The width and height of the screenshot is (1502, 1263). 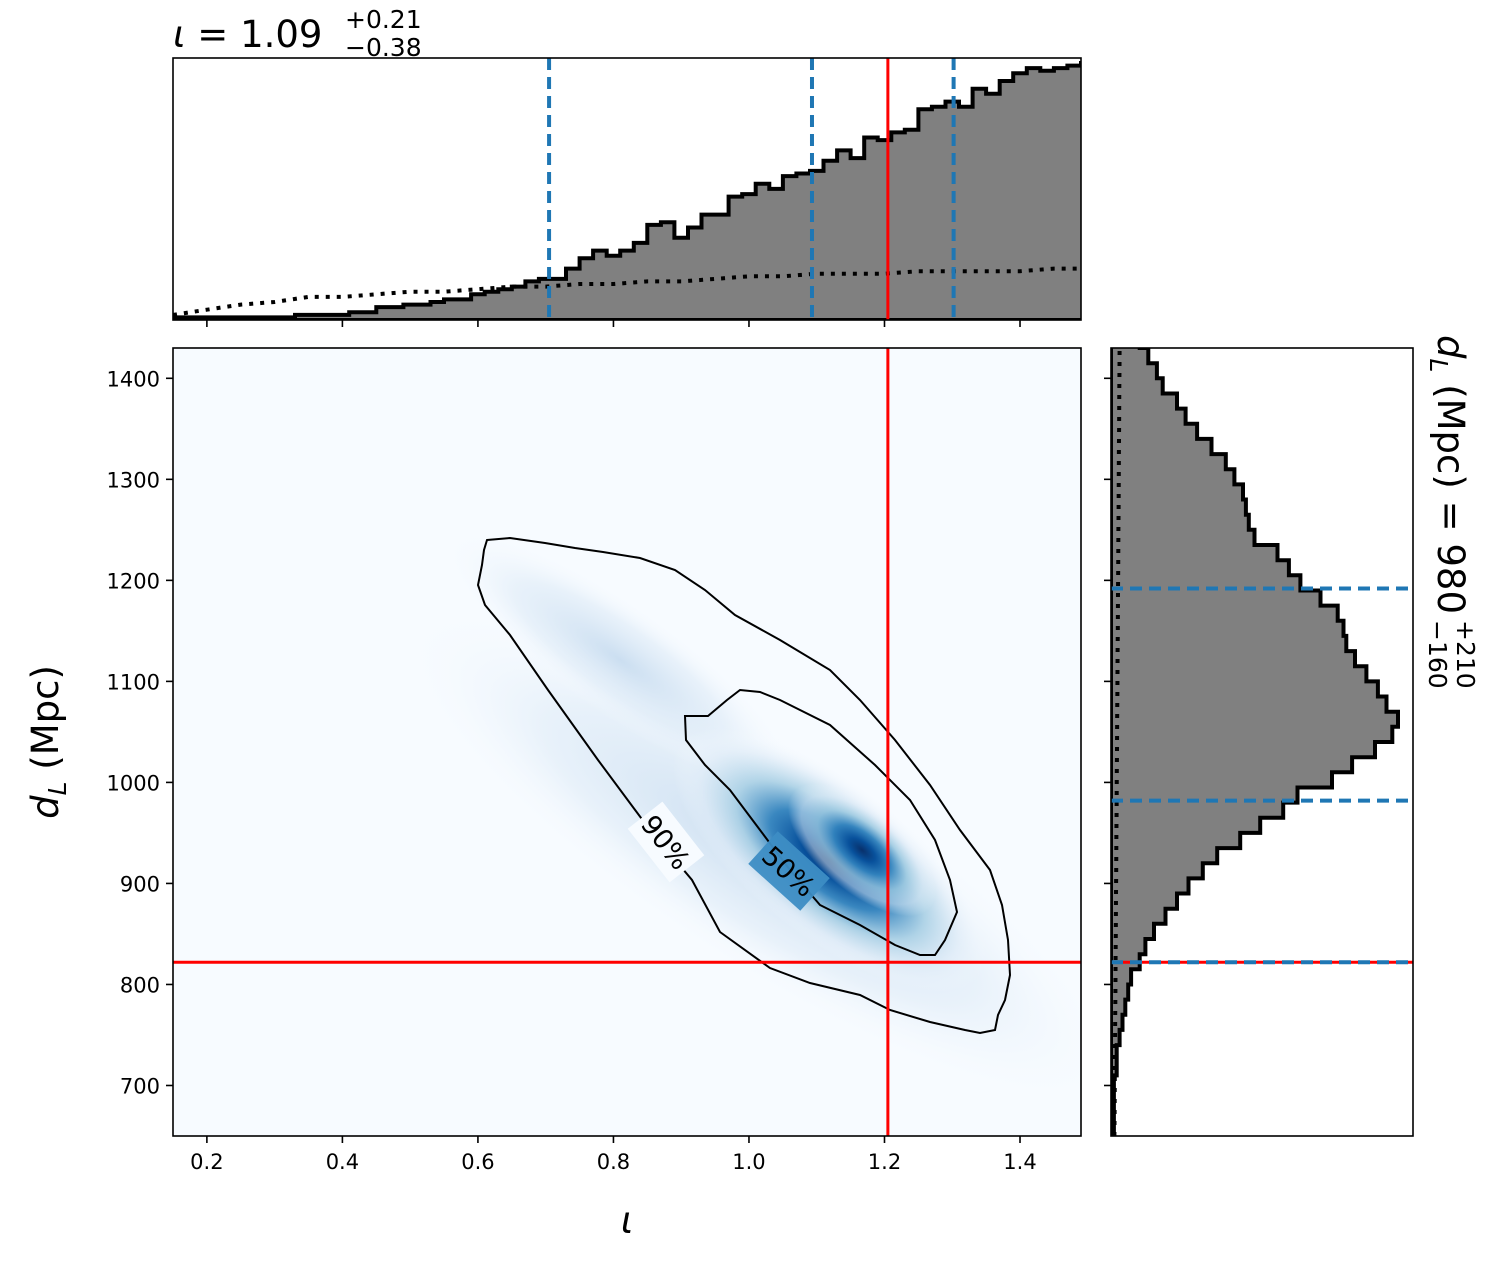 I want to click on iota-panel-ticks, so click(x=613, y=323).